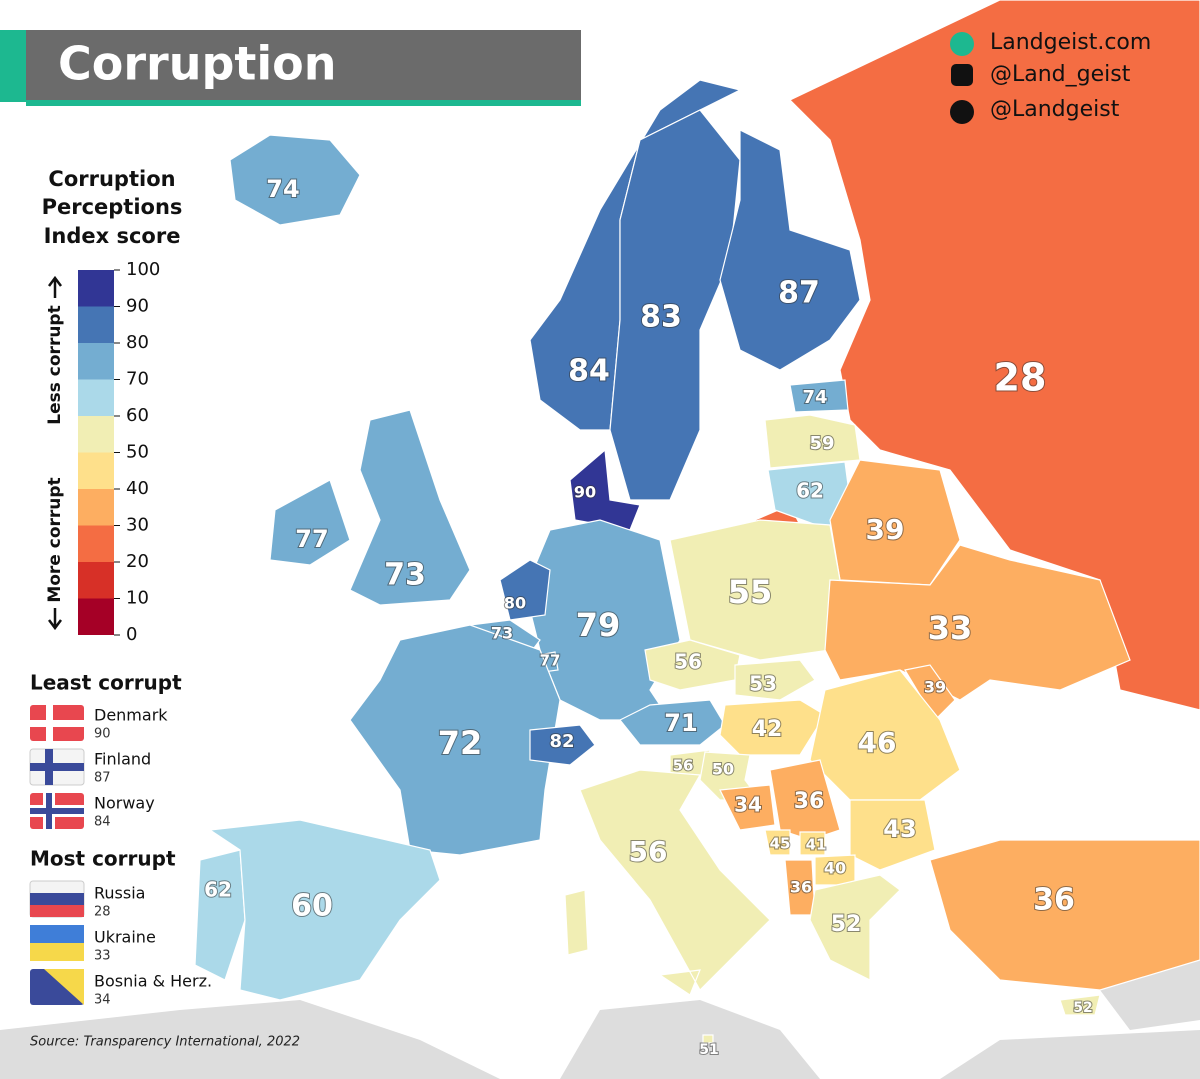 The height and width of the screenshot is (1079, 1200). Describe the element at coordinates (589, 371) in the screenshot. I see `country-score: 84` at that location.